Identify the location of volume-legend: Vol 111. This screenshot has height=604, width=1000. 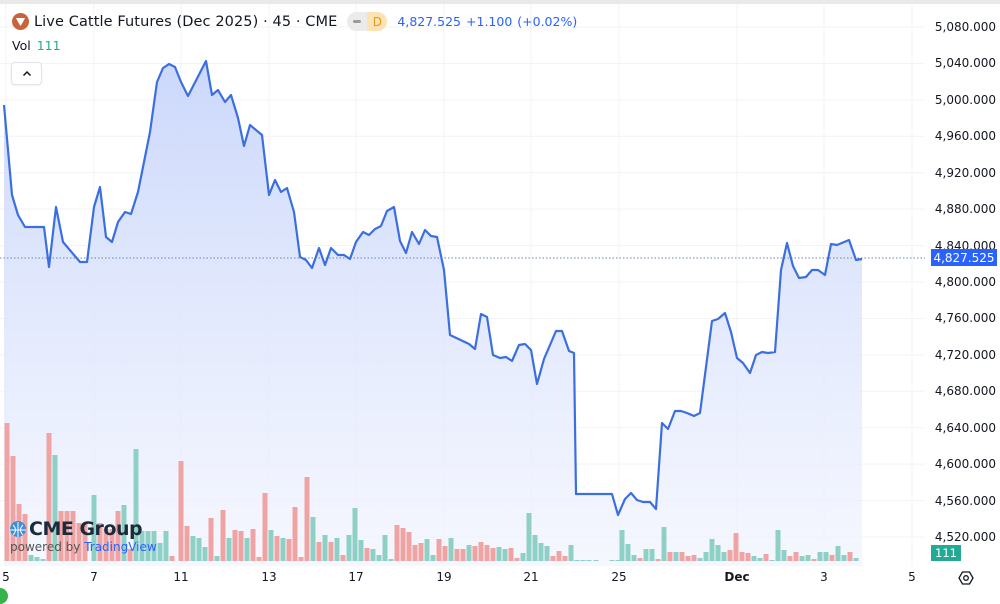
(36, 45).